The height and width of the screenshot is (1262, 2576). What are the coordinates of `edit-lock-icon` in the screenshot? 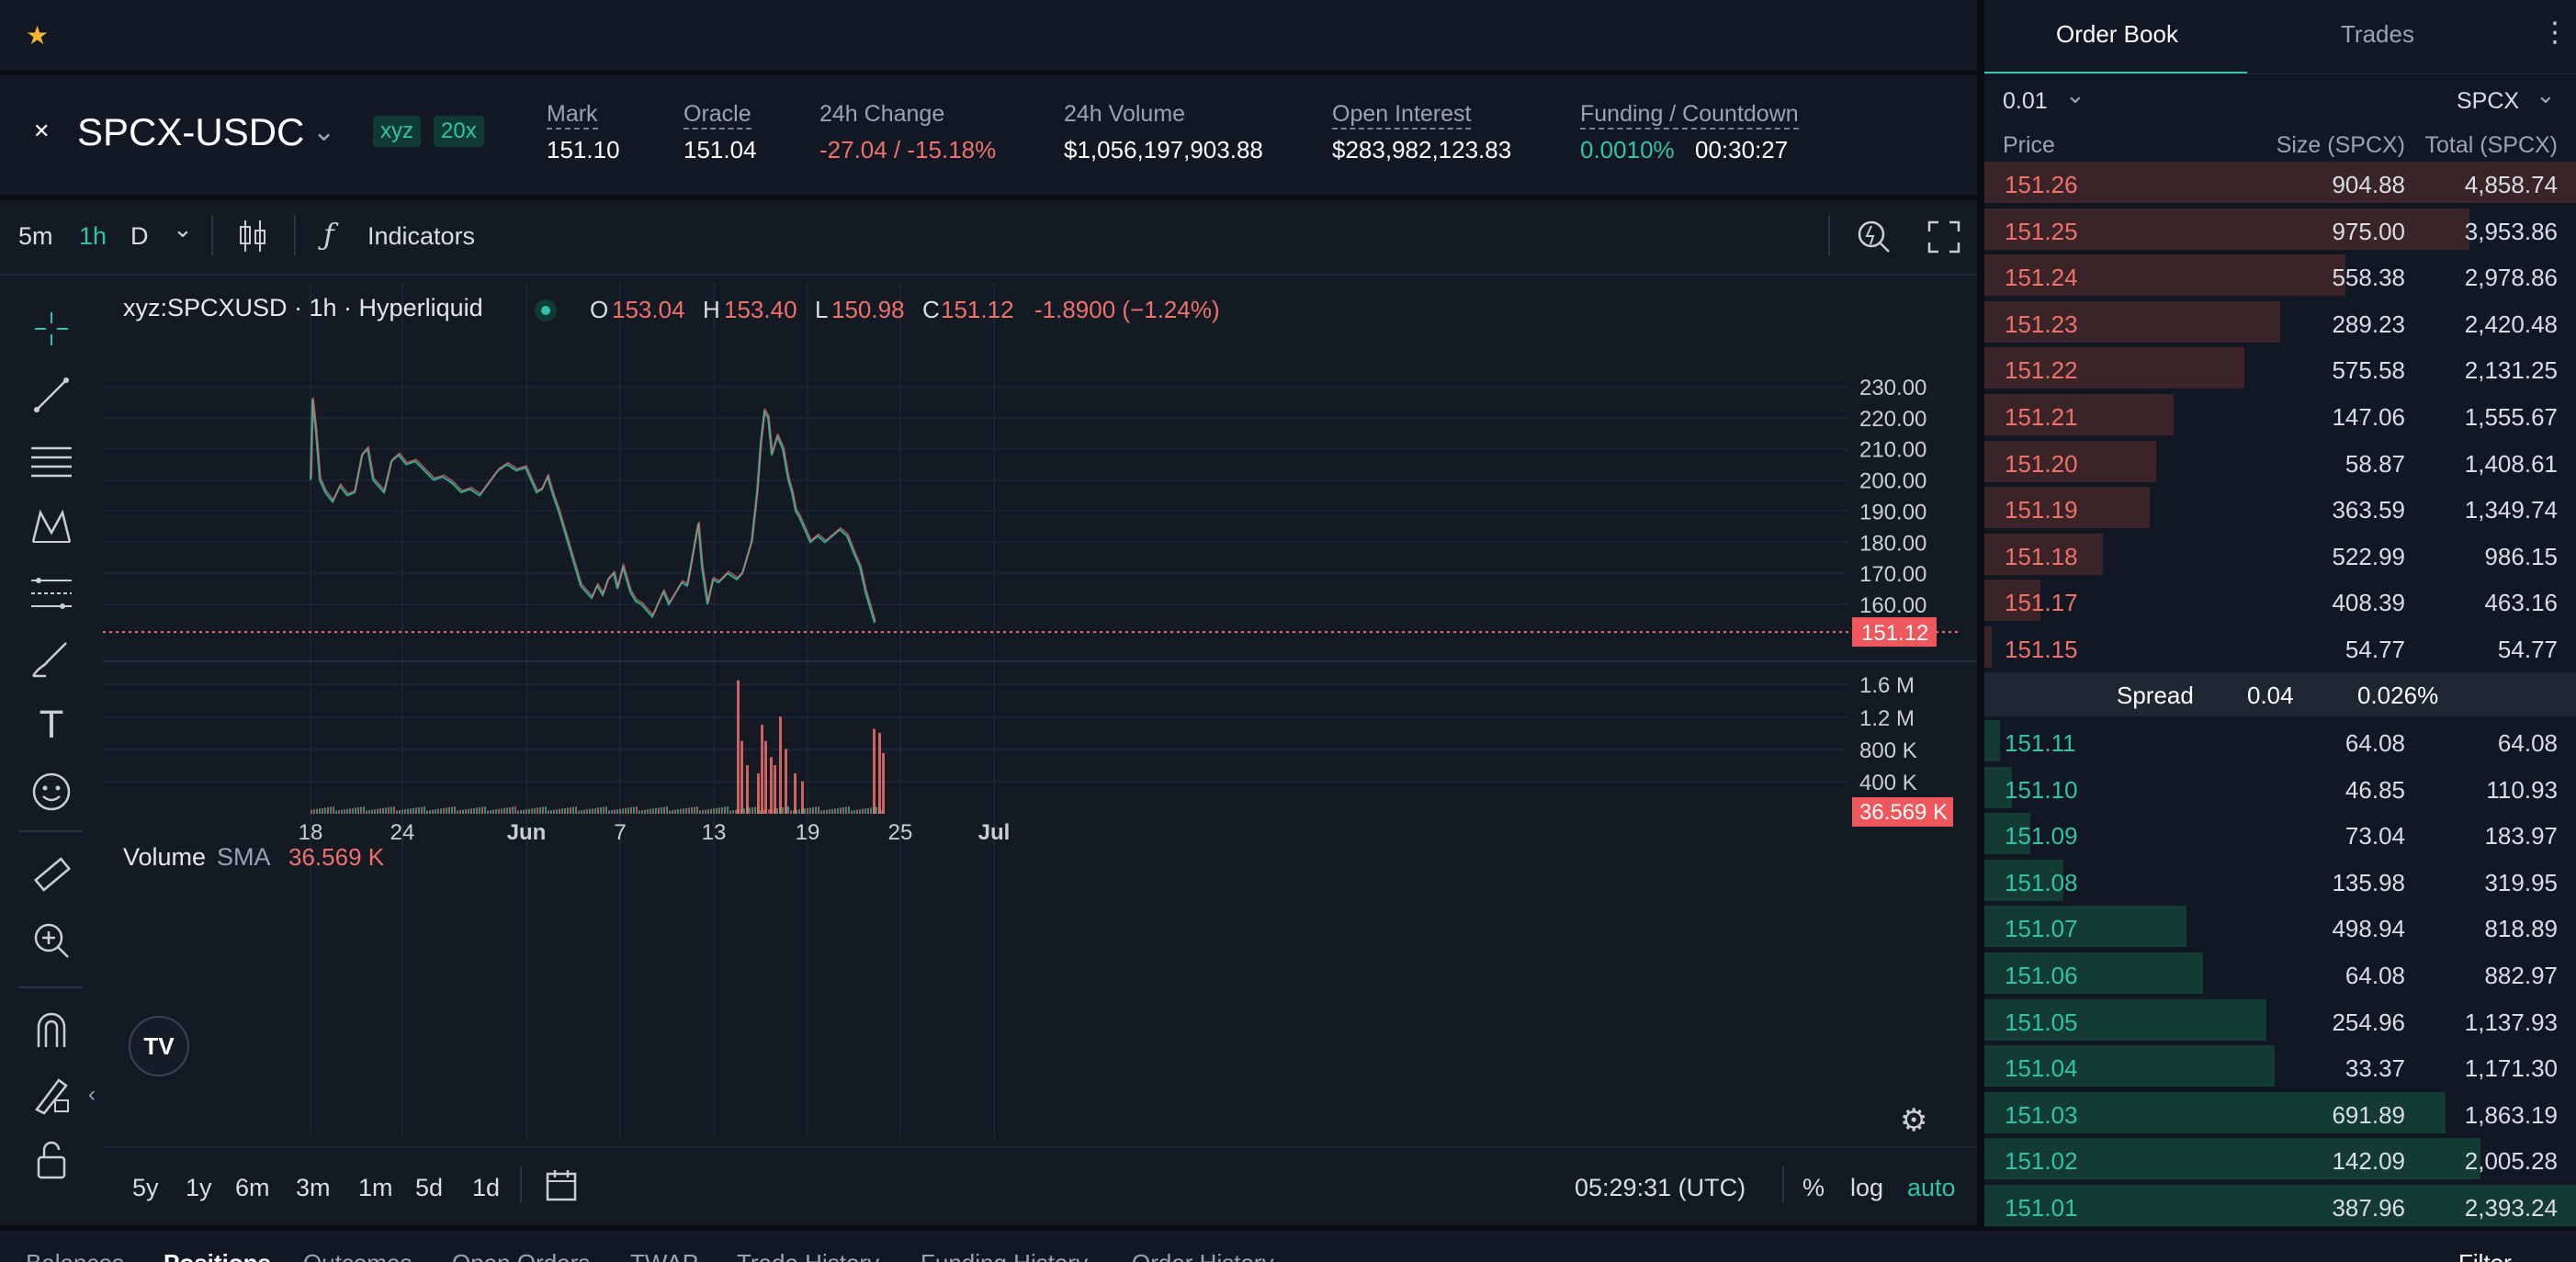 It's located at (51, 1095).